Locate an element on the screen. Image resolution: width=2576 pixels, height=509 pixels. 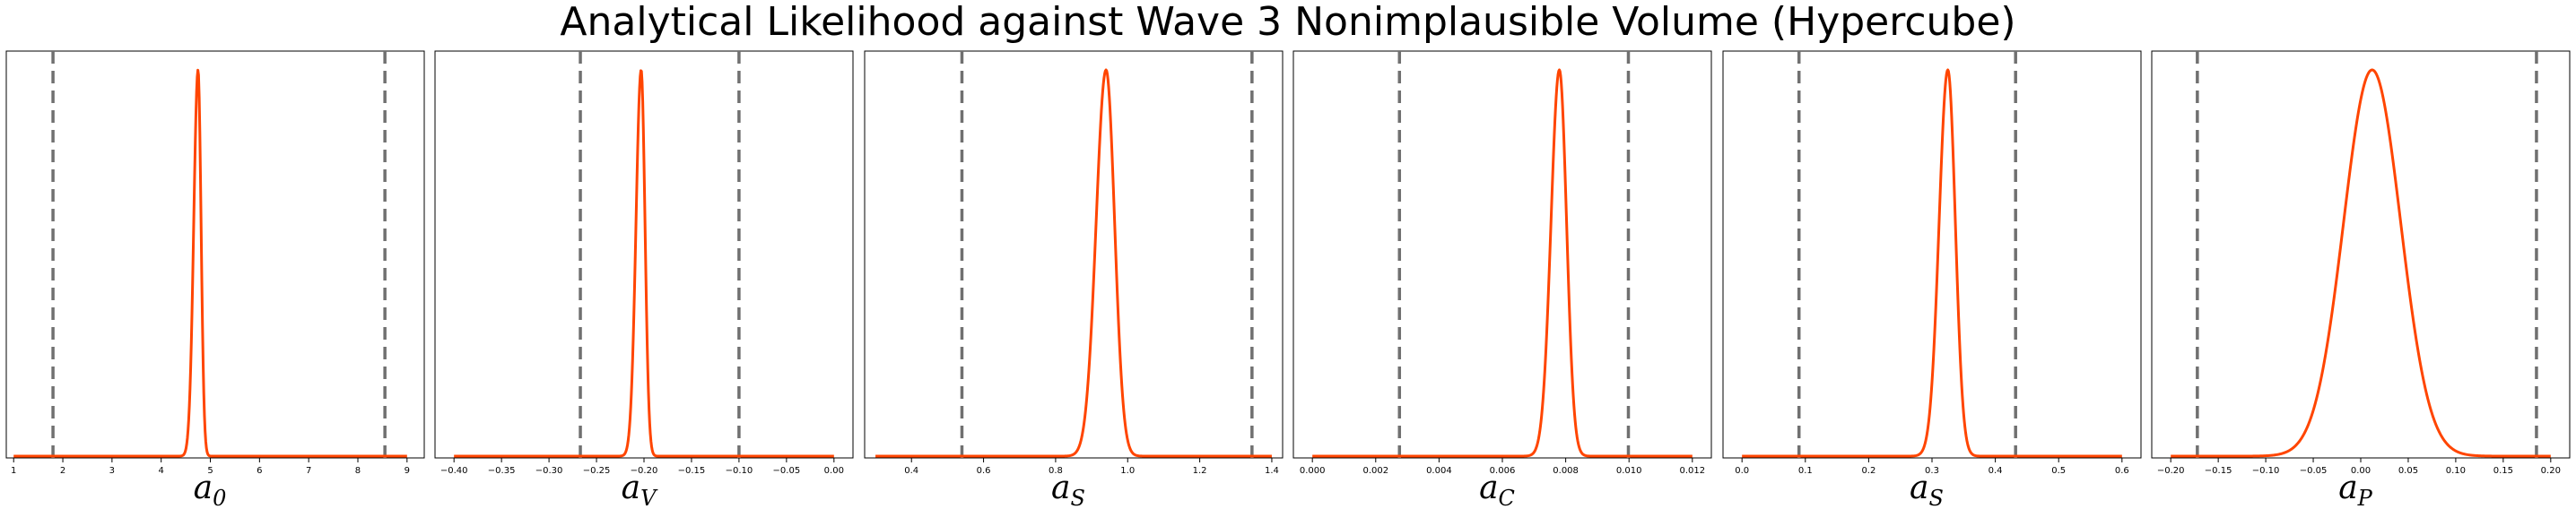
x-tick-label: 0.8 is located at coordinates (1056, 471).